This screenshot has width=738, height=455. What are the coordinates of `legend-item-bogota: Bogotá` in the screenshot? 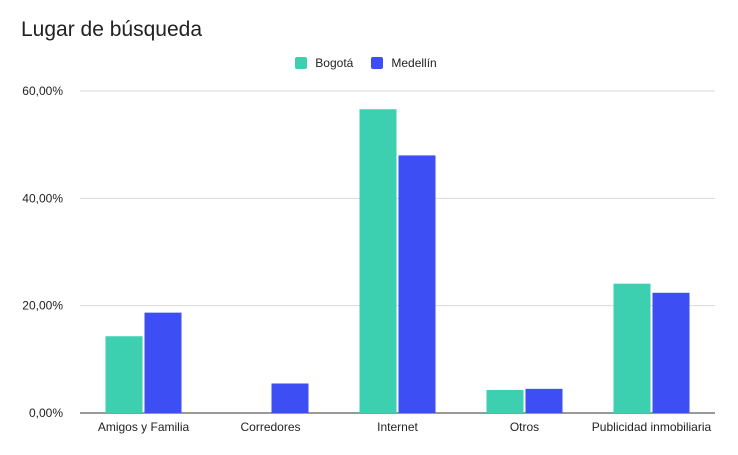 It's located at (324, 63).